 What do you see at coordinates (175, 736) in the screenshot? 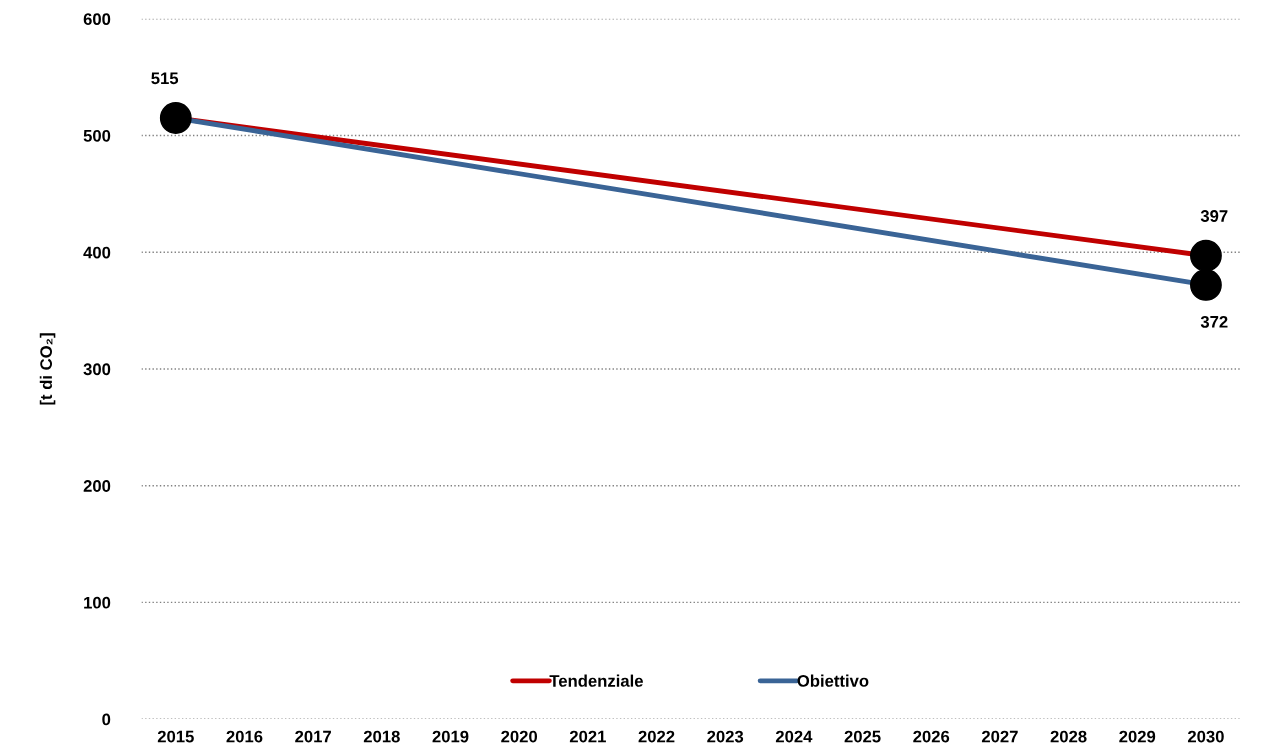
I see `x-tick-label: 2015` at bounding box center [175, 736].